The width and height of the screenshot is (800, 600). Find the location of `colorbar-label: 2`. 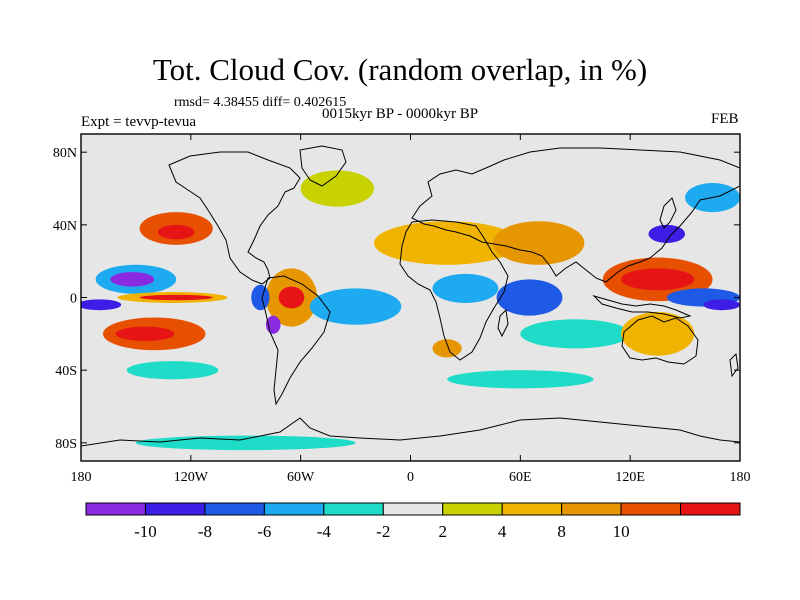

colorbar-label: 2 is located at coordinates (442, 531).